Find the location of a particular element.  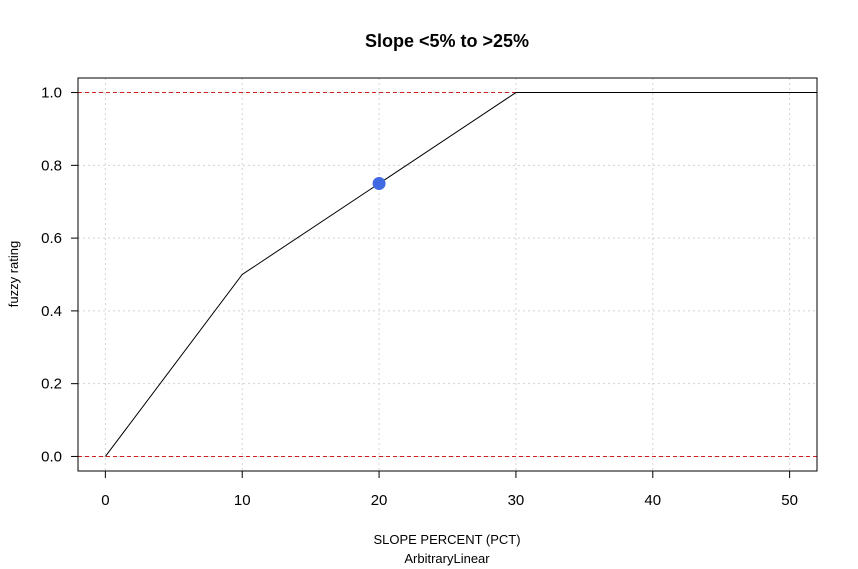

y-tick-label: 0.2 is located at coordinates (51, 384).